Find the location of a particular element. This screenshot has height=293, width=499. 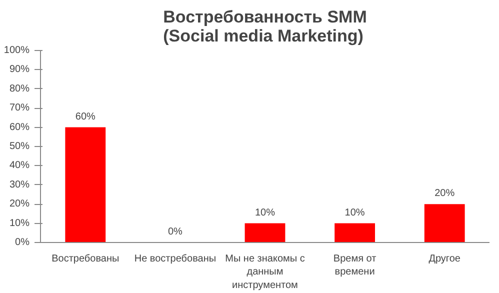

x-tick-label: Востребованы is located at coordinates (86, 259).